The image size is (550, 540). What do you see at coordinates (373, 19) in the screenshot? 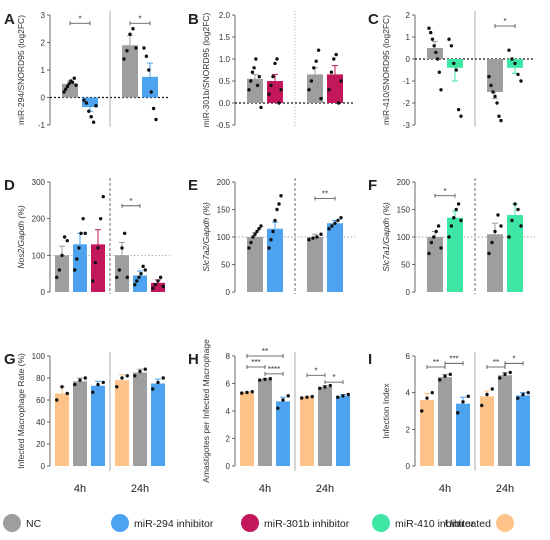
I see `panel-label: C` at bounding box center [373, 19].